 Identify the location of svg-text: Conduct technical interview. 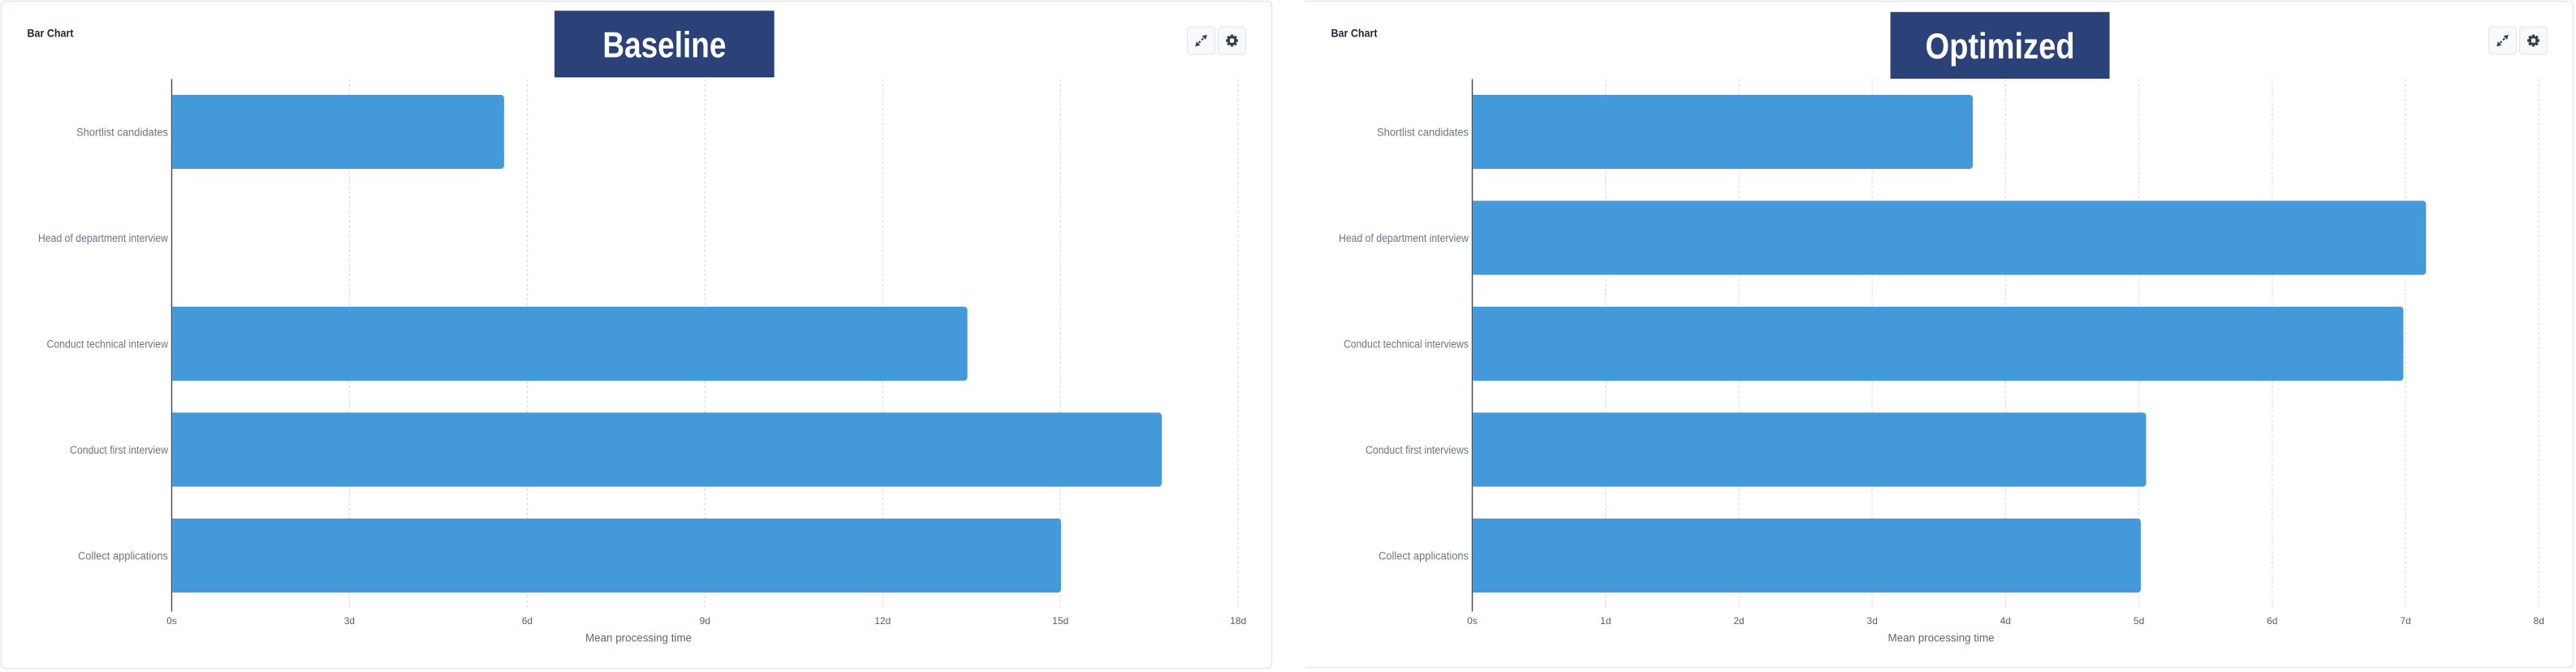
(108, 344).